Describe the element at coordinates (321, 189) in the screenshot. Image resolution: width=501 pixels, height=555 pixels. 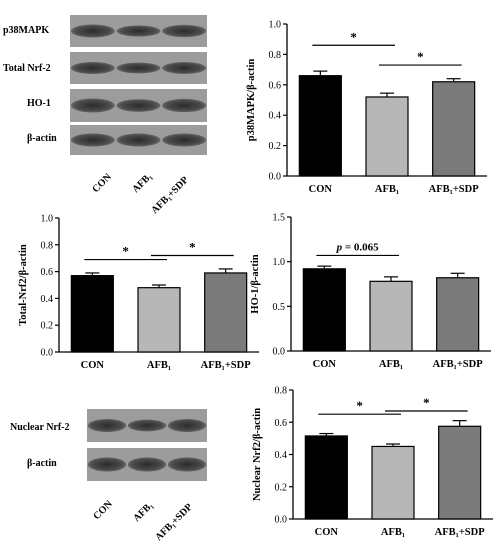
I see `chart-p38-category-label: CON` at that location.